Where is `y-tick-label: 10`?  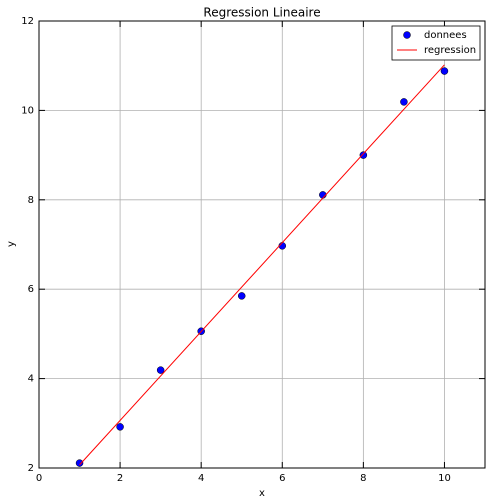
y-tick-label: 10 is located at coordinates (27, 110).